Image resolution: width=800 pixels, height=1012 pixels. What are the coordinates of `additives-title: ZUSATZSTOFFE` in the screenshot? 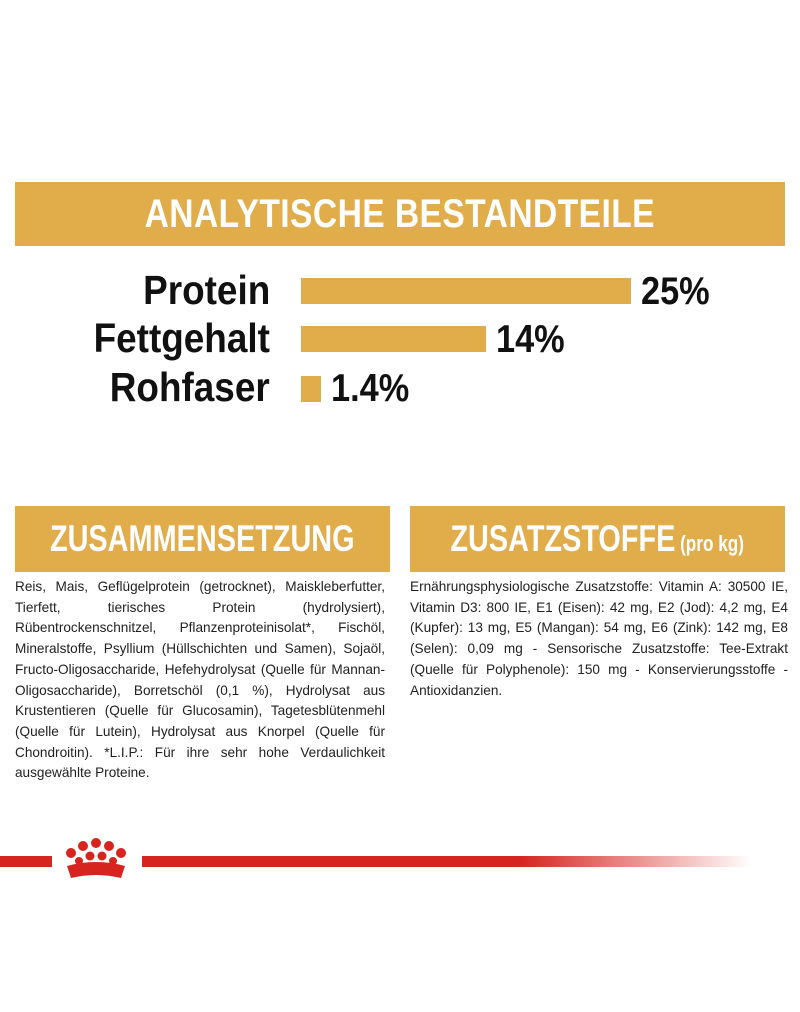 It's located at (563, 538).